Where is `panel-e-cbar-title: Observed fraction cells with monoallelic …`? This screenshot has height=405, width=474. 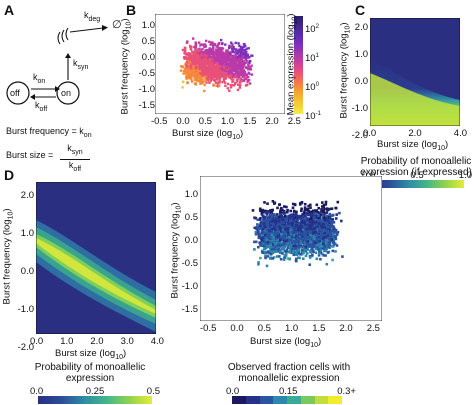 panel-e-cbar-title: Observed fraction cells with monoallelic … is located at coordinates (289, 373).